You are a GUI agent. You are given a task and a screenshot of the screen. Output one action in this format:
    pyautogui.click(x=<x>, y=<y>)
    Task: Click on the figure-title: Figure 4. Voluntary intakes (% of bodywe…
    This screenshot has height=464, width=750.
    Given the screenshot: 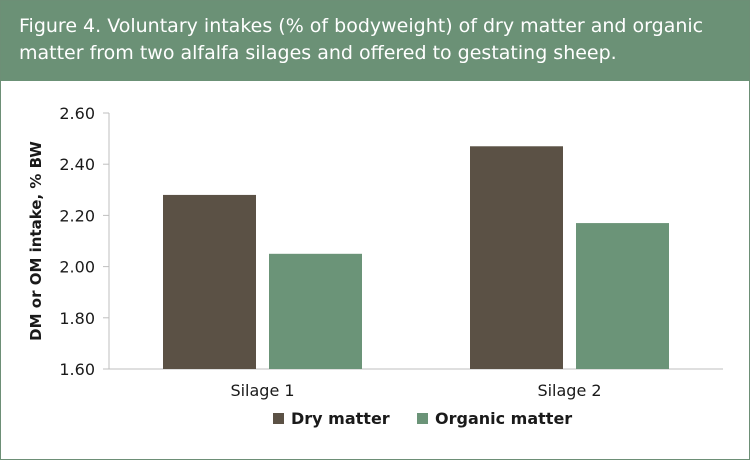 What is the action you would take?
    pyautogui.click(x=361, y=39)
    